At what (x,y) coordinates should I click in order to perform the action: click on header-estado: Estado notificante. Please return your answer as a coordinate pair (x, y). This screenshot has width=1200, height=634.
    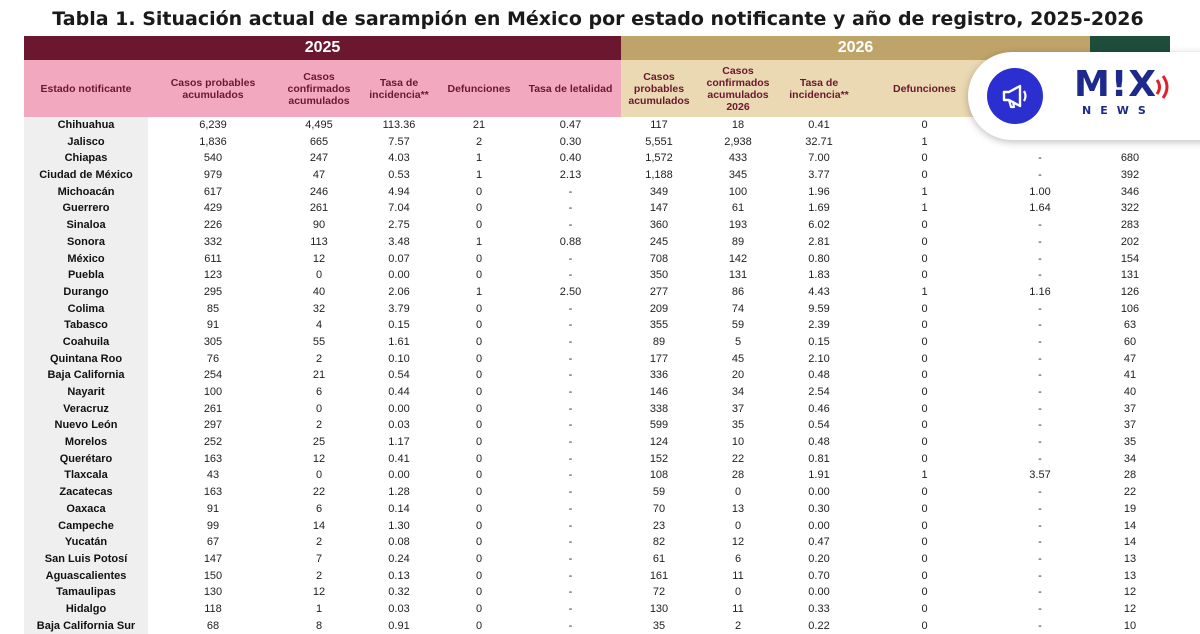
    Looking at the image, I should click on (86, 88).